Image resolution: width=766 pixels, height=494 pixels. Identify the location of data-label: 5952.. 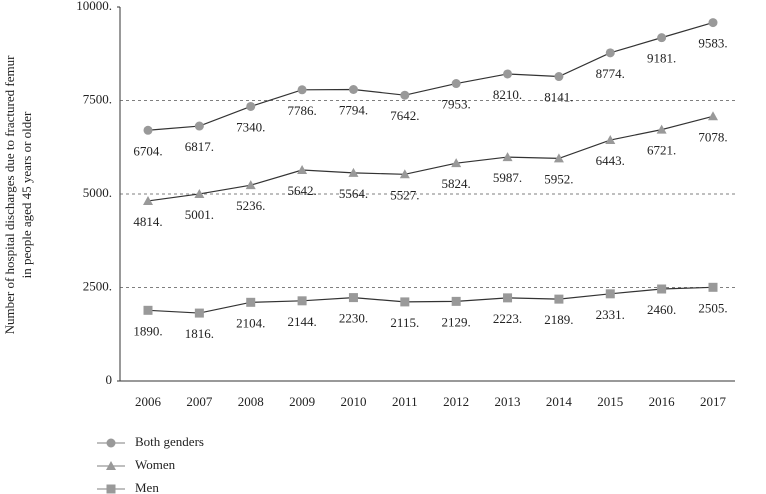
(558, 178).